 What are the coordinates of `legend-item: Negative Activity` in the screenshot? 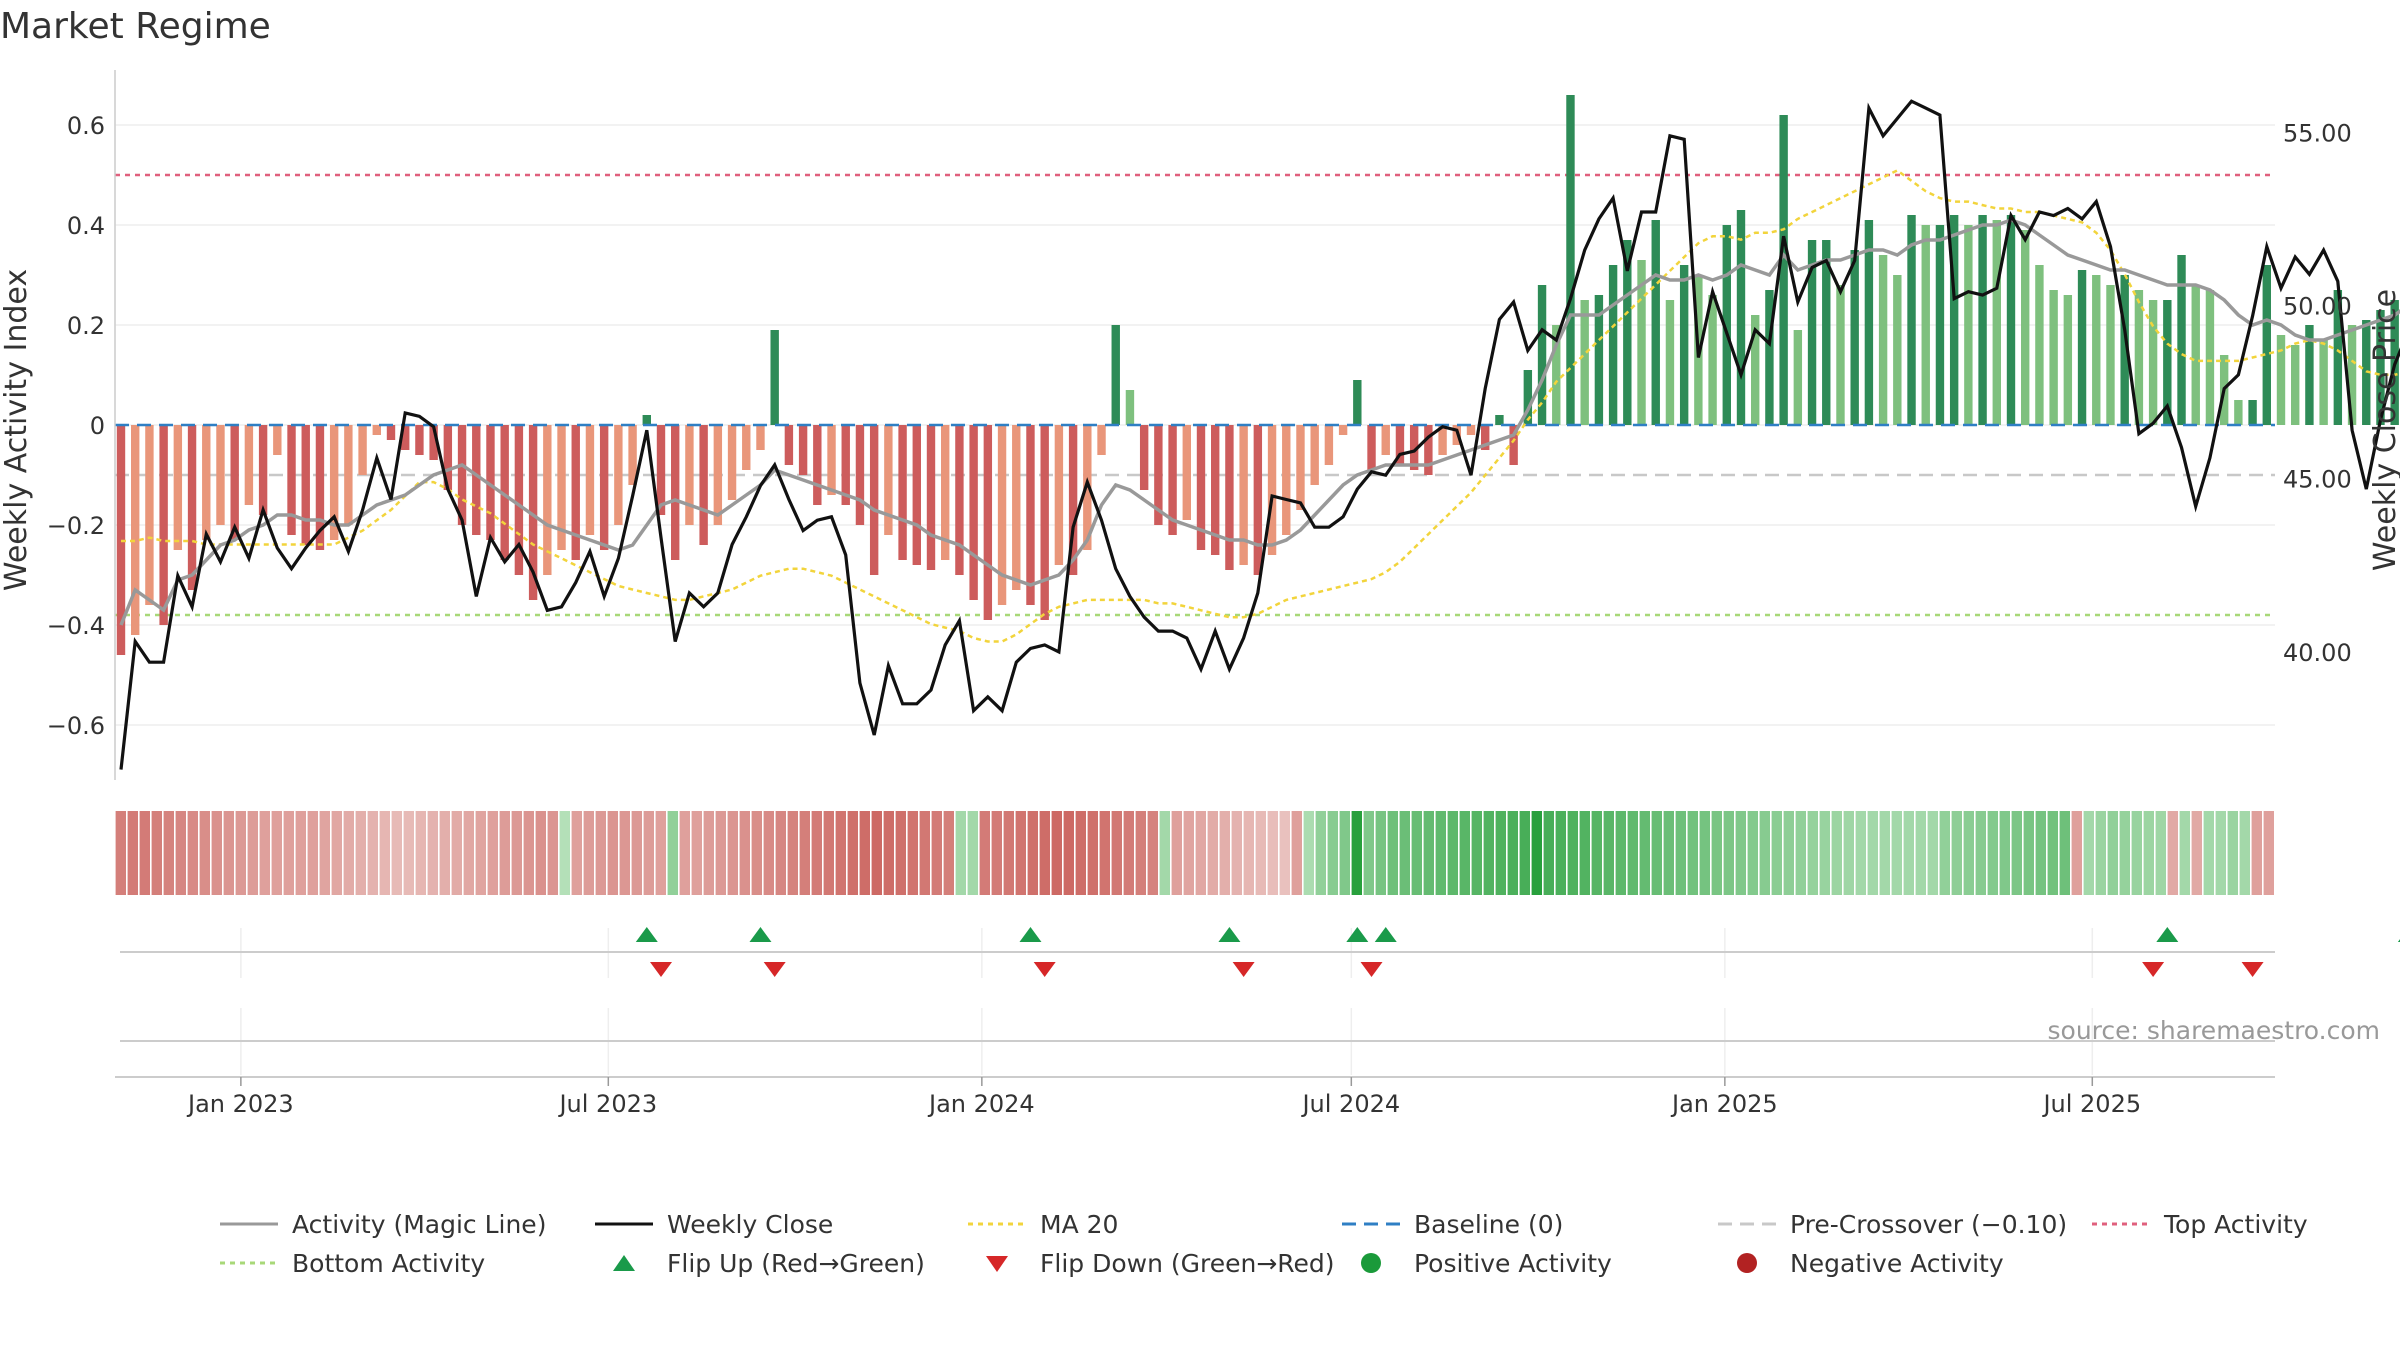 It's located at (1870, 1263).